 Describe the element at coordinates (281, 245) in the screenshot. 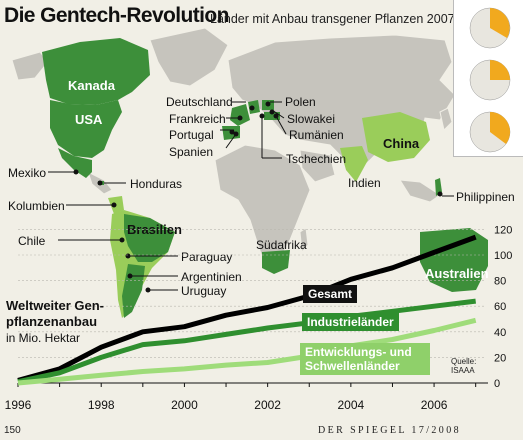

I see `label-suedafrika: Südafrika` at that location.